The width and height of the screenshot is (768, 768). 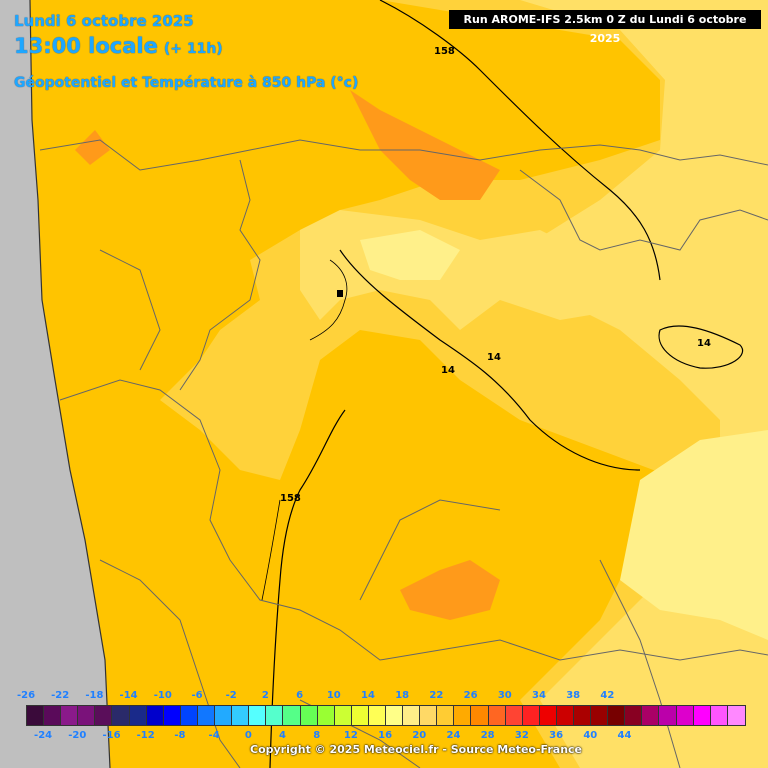 I want to click on scale-tick-label: 12, so click(x=350, y=735).